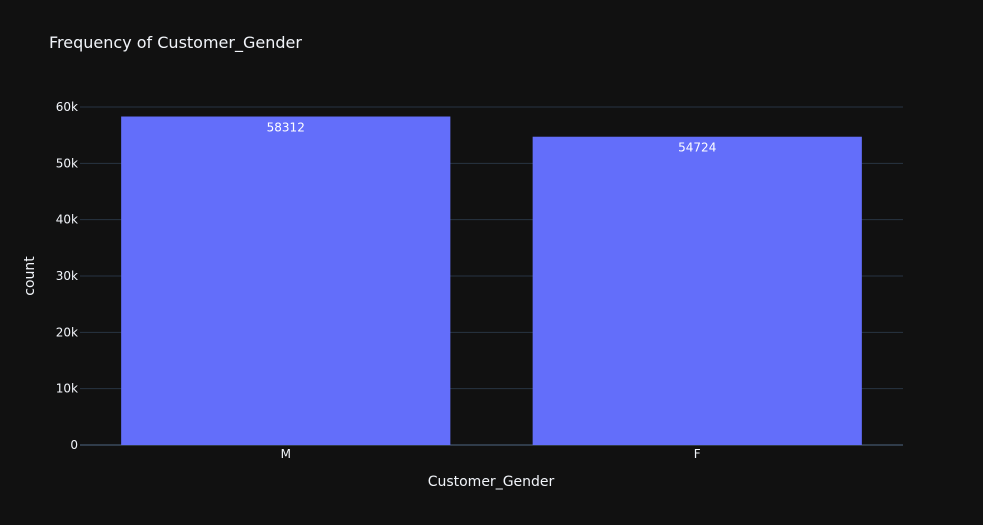 This screenshot has height=525, width=983. I want to click on y-tick-label: 50k, so click(67, 163).